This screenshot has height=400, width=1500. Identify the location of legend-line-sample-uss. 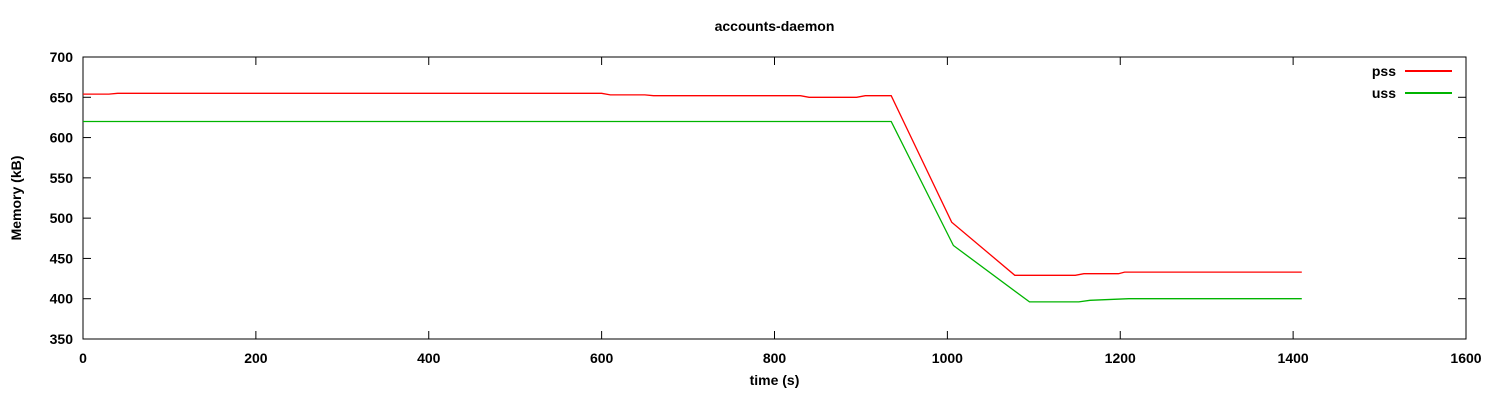
(1428, 93).